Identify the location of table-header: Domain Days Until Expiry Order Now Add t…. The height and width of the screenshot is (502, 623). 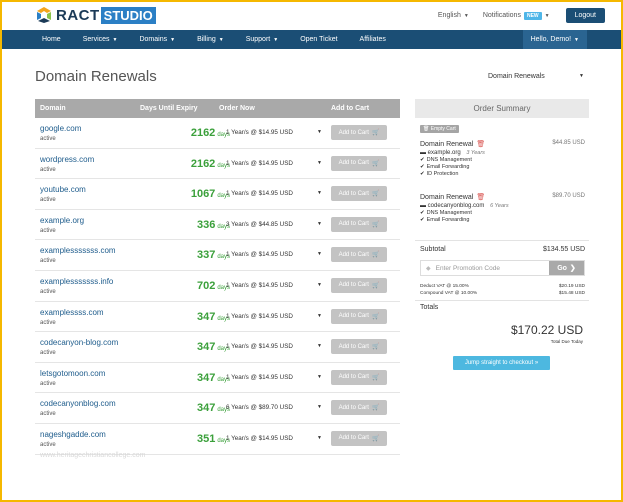
(217, 108).